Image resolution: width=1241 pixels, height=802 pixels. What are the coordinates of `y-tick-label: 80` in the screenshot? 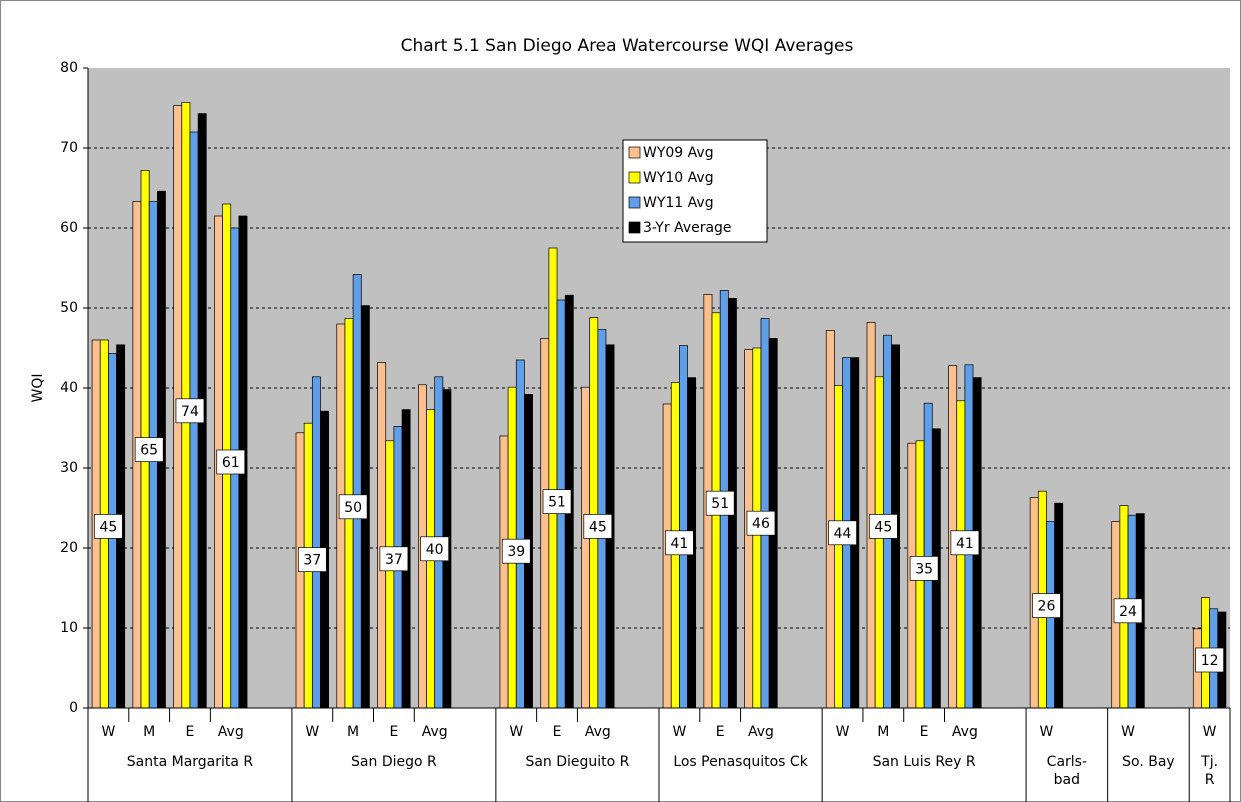 It's located at (69, 68).